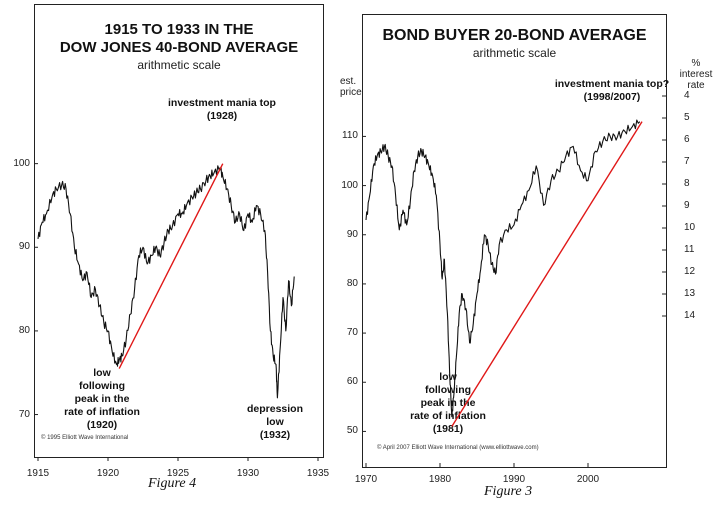 This screenshot has width=720, height=510. Describe the element at coordinates (612, 84) in the screenshot. I see `annotation-line: investment mania top?` at that location.